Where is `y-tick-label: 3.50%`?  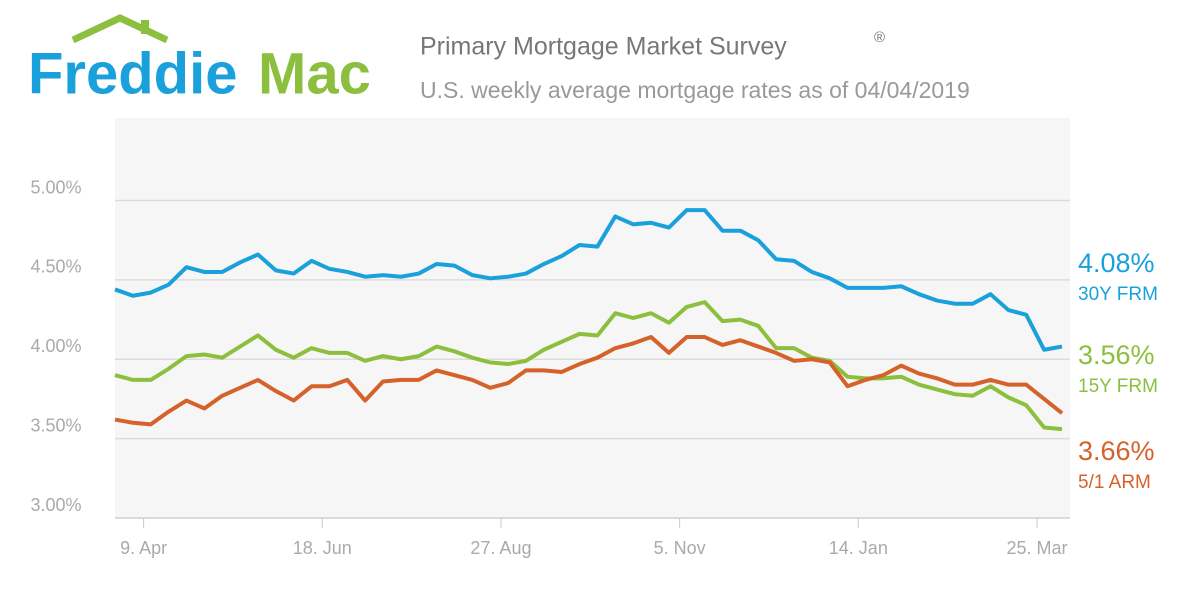 y-tick-label: 3.50% is located at coordinates (55, 425).